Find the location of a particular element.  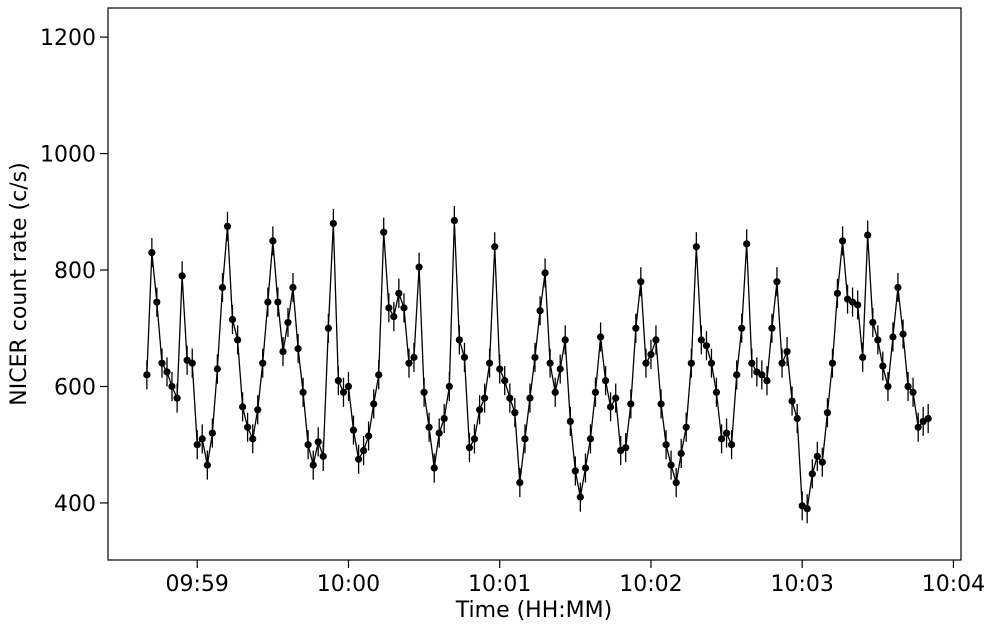

y-tick-label: 1000 is located at coordinates (68, 155).